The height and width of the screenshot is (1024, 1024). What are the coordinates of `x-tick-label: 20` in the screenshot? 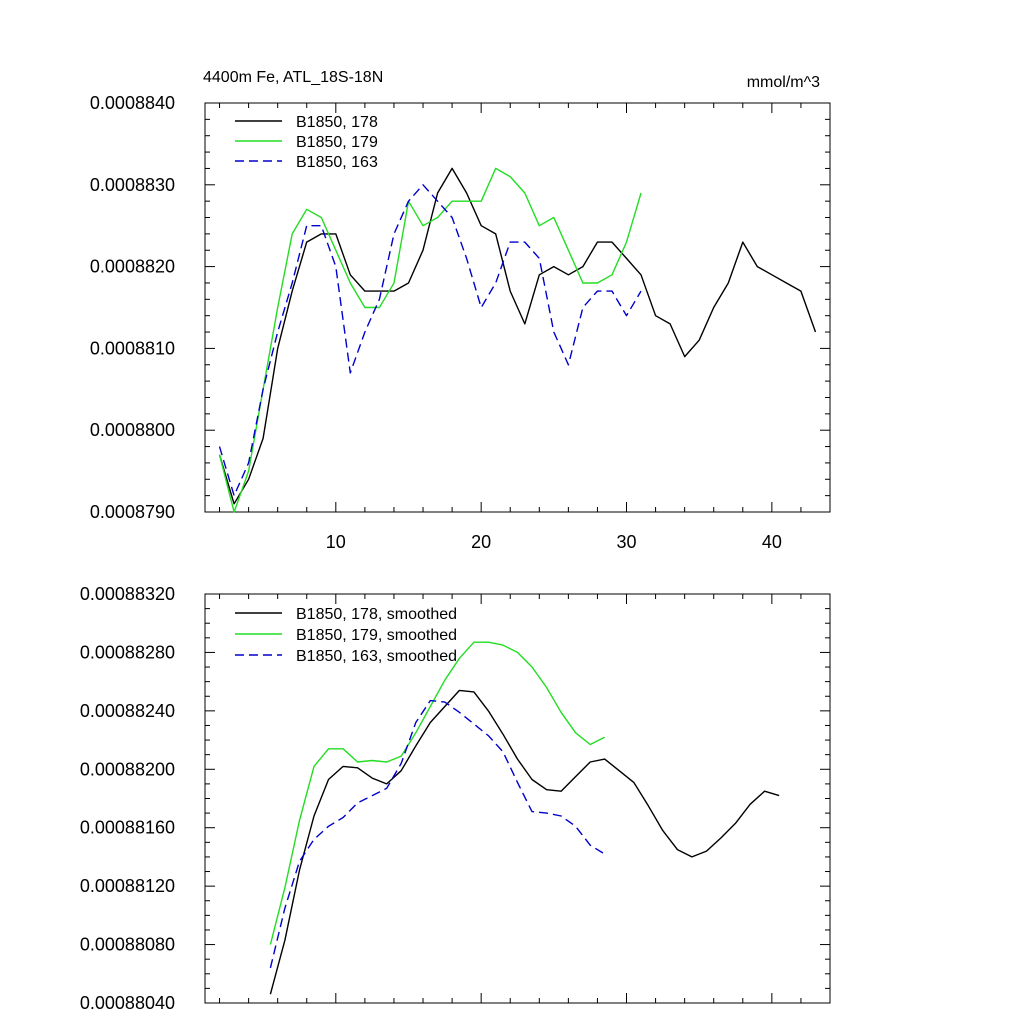 It's located at (481, 542).